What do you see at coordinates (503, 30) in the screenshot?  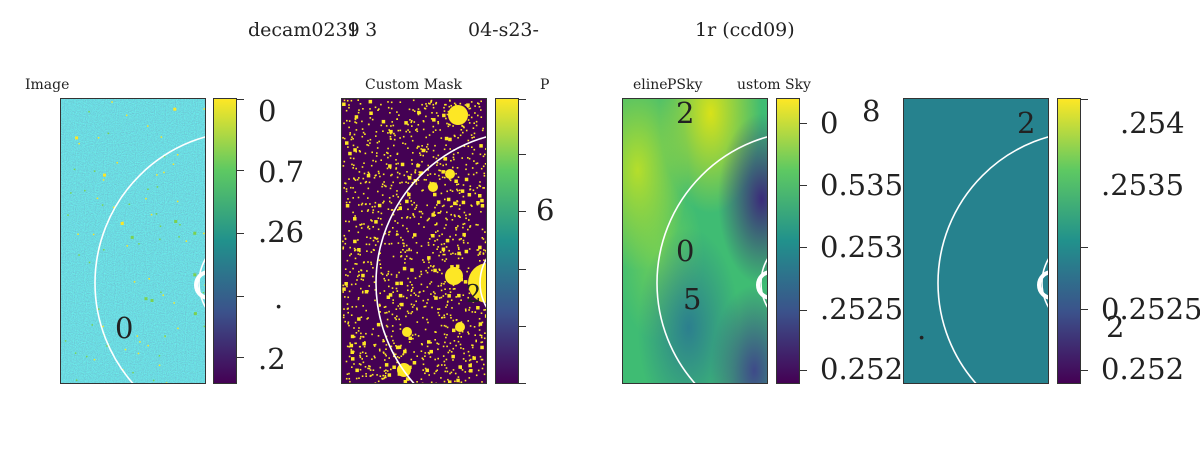 I see `figure-title-part-3: 04-s23-` at bounding box center [503, 30].